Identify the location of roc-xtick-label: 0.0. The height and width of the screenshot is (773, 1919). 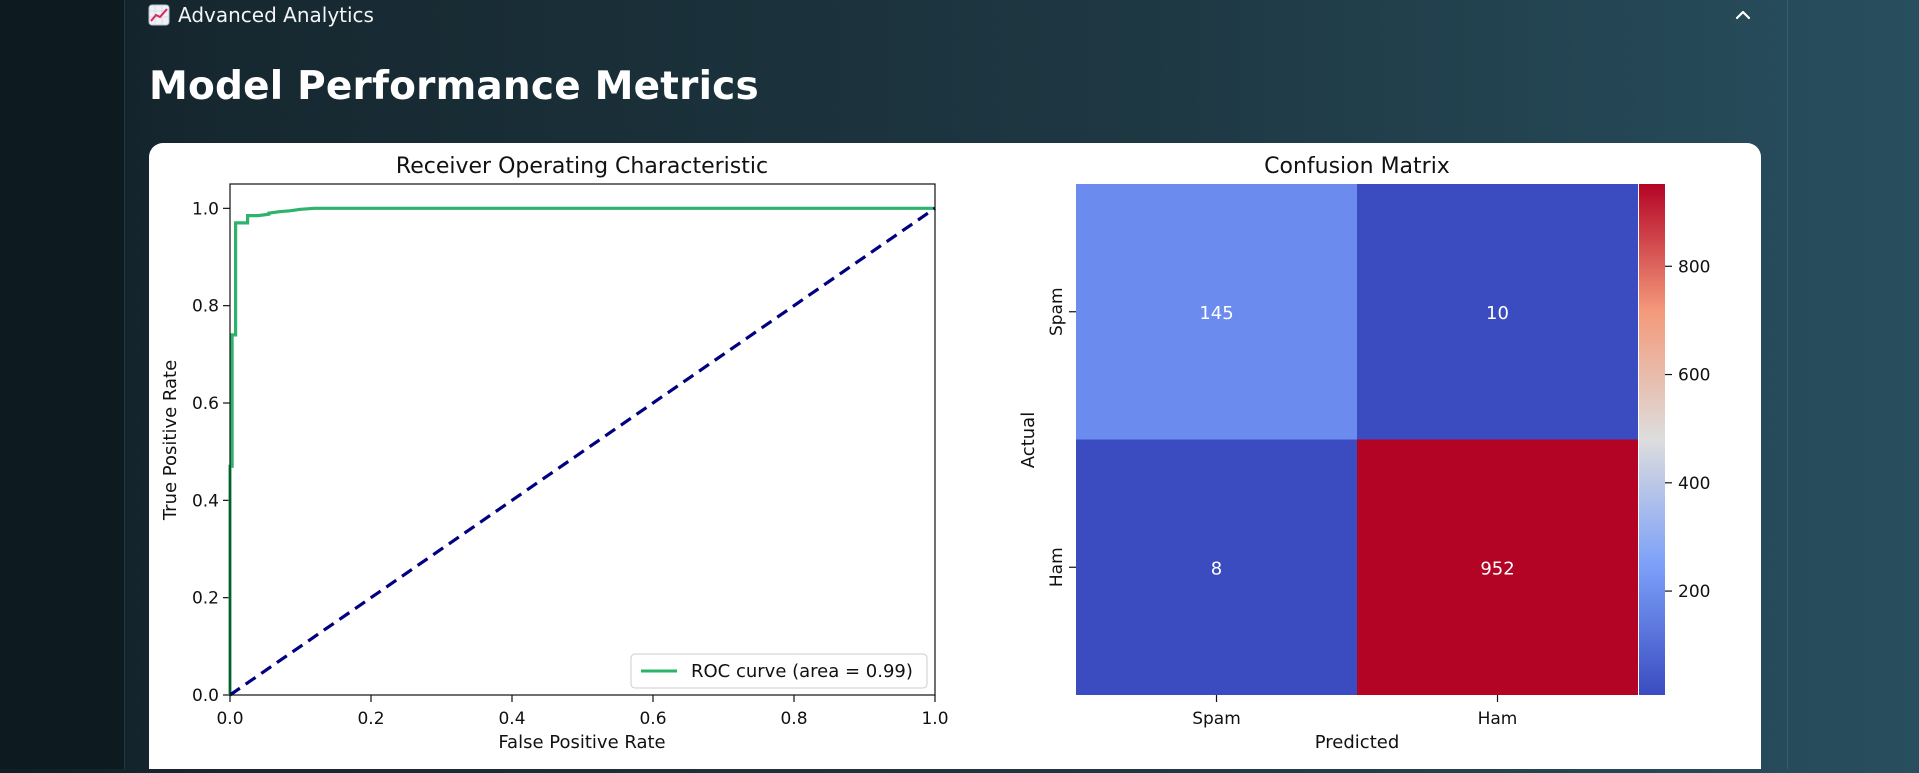
(229, 719).